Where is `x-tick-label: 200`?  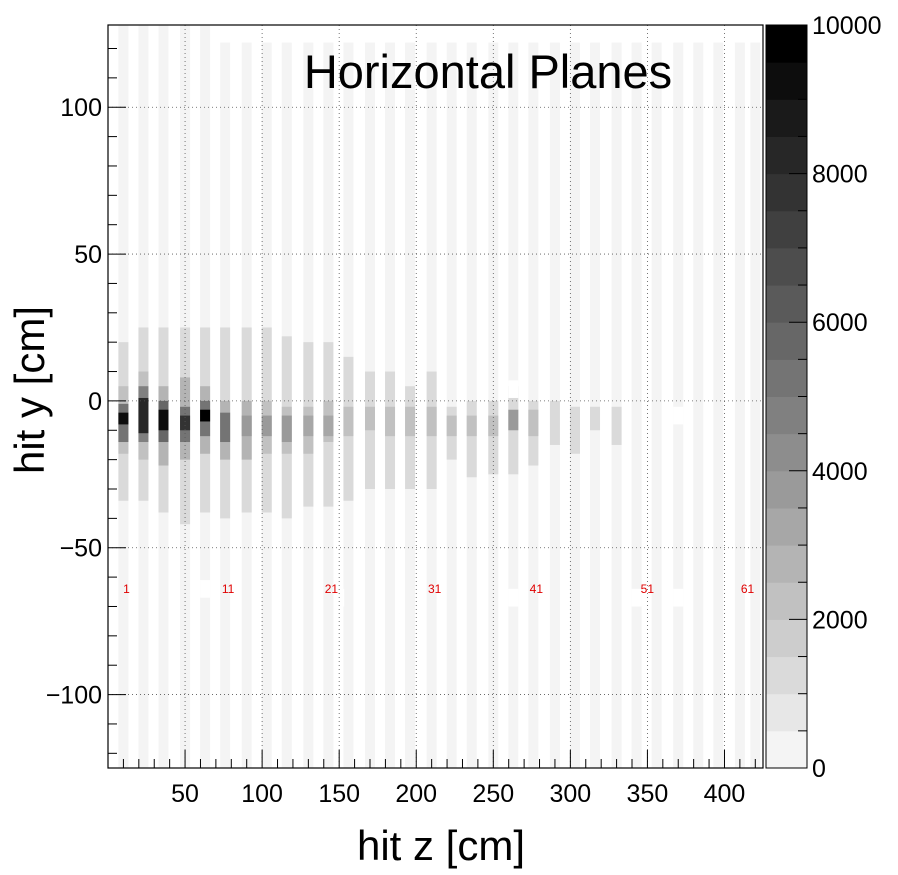 x-tick-label: 200 is located at coordinates (416, 794).